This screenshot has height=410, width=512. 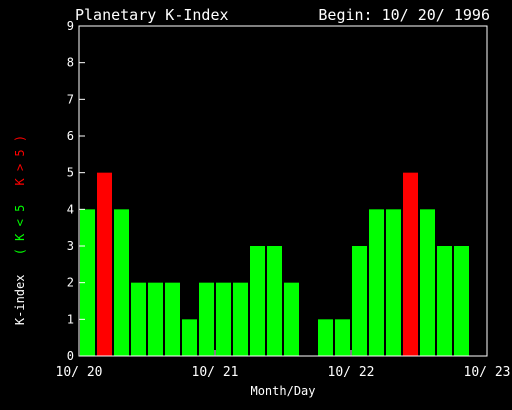 What do you see at coordinates (70, 173) in the screenshot?
I see `y-tick-label: 5` at bounding box center [70, 173].